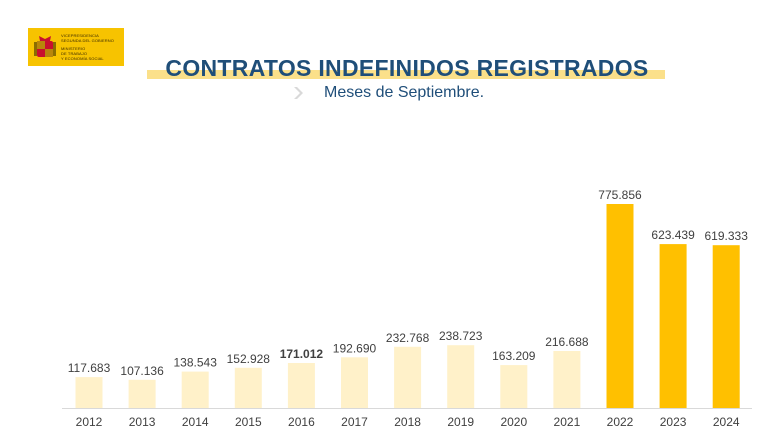 This screenshot has height=446, width=778. I want to click on chart-title: CONTRATOS INDEFINIDOS REGISTRADOS, so click(407, 68).